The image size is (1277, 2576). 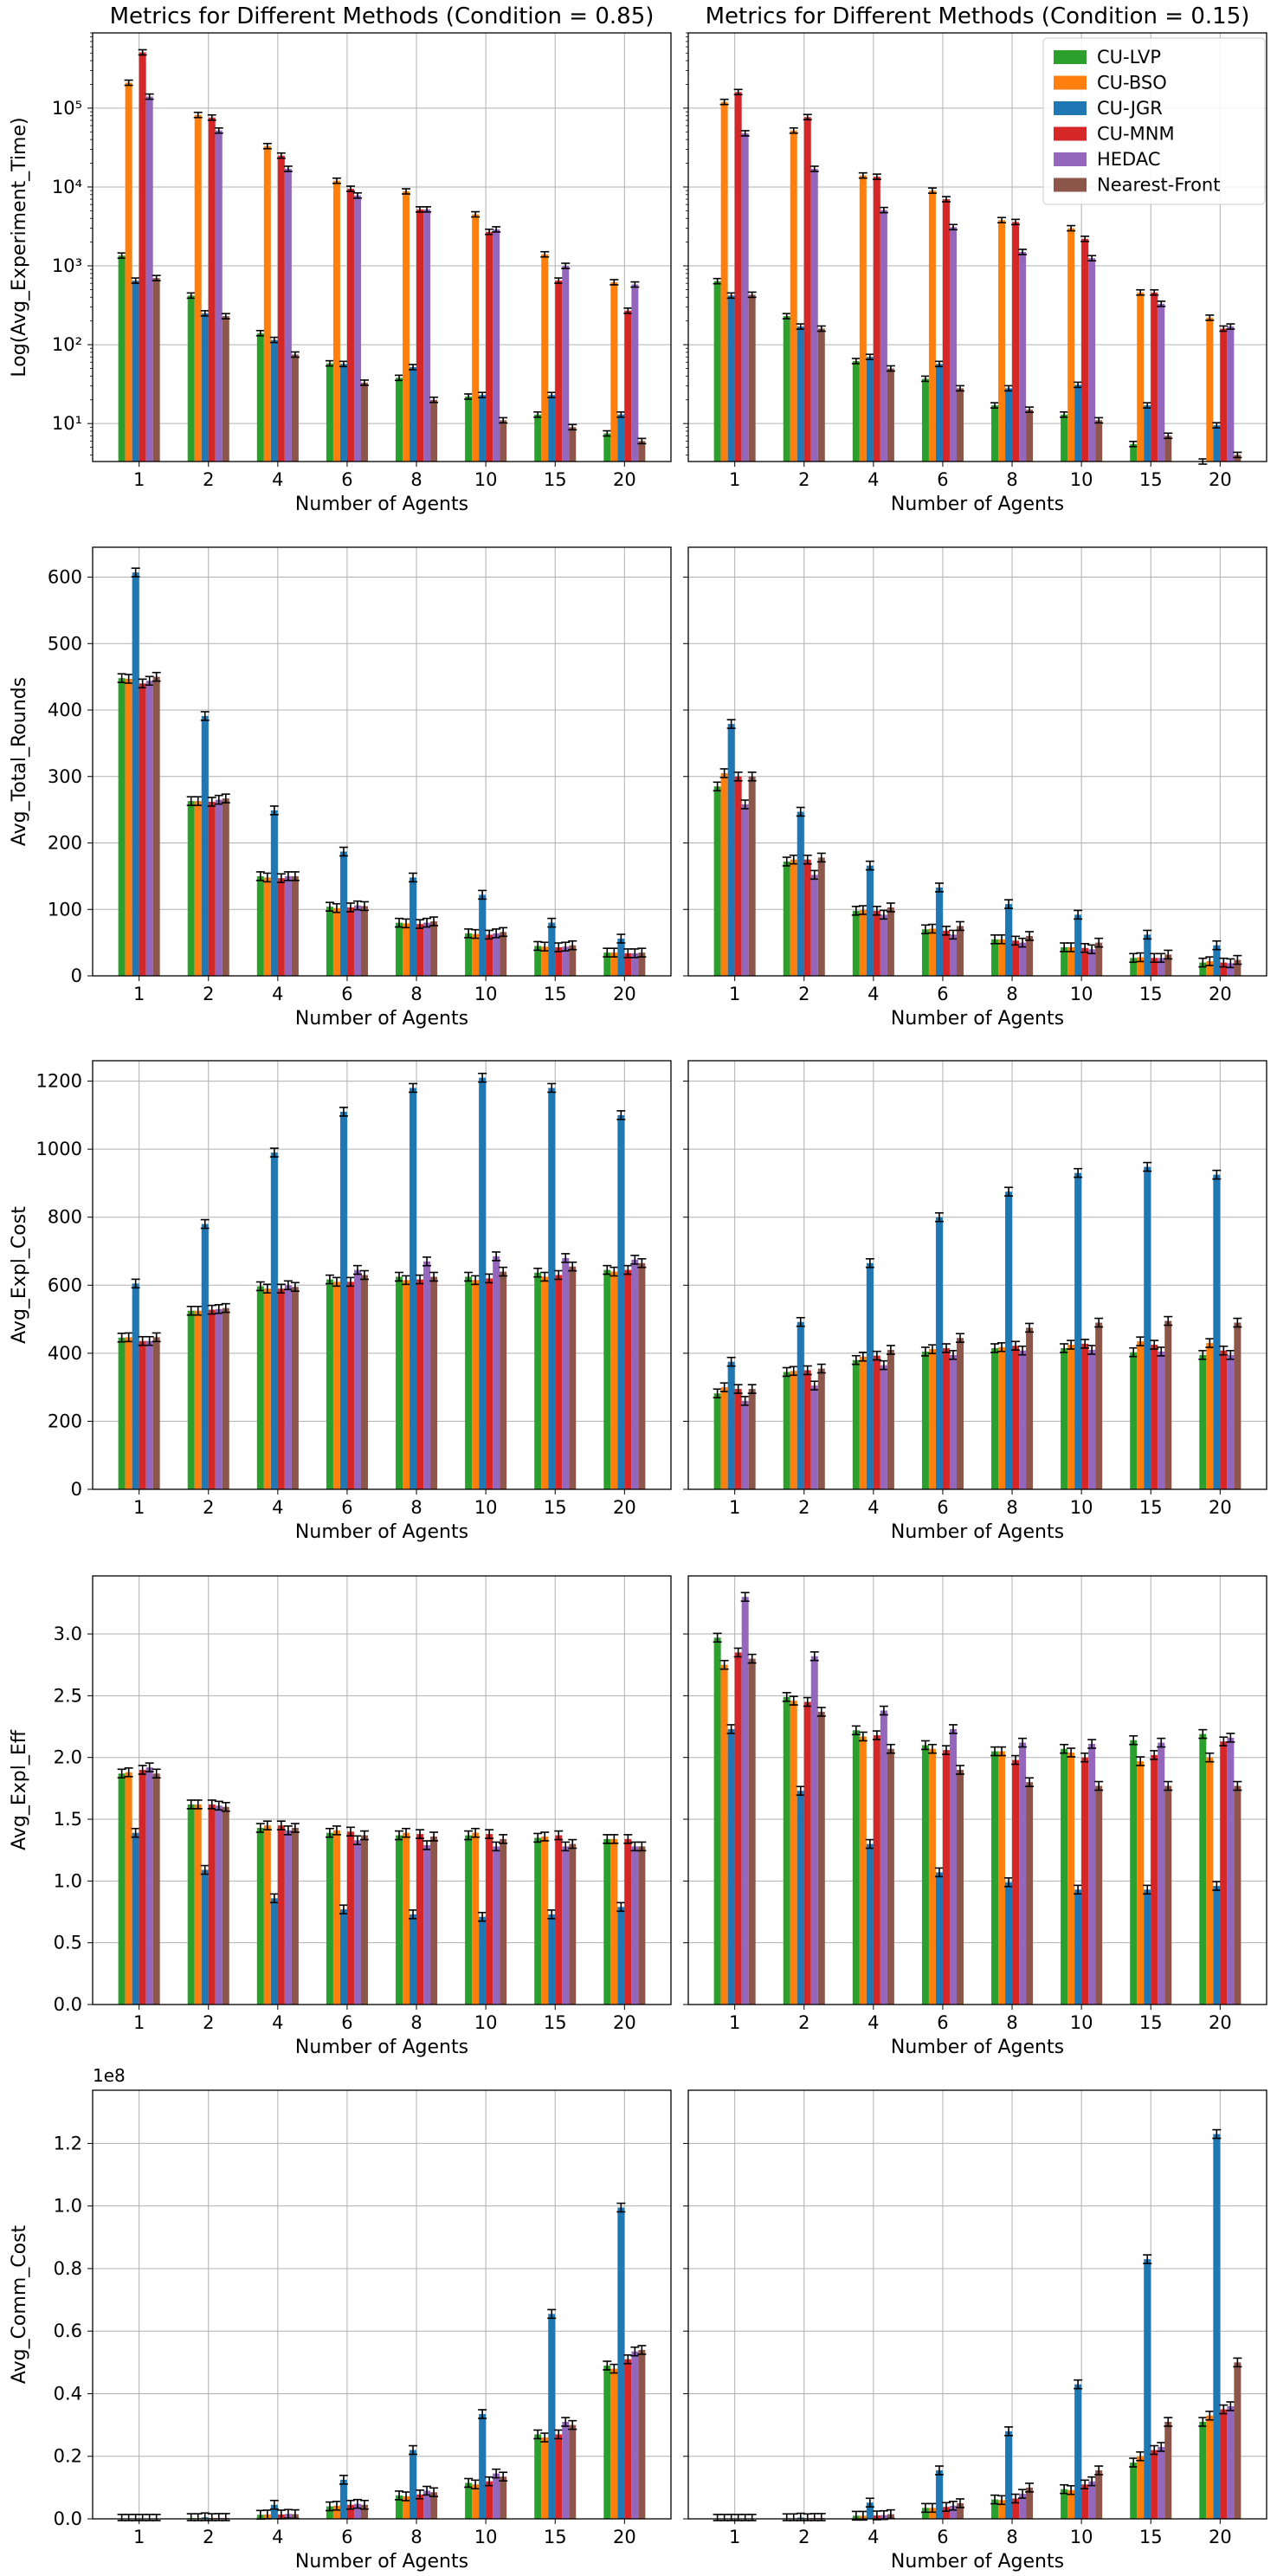 I want to click on x-tick-label: 20, so click(x=624, y=479).